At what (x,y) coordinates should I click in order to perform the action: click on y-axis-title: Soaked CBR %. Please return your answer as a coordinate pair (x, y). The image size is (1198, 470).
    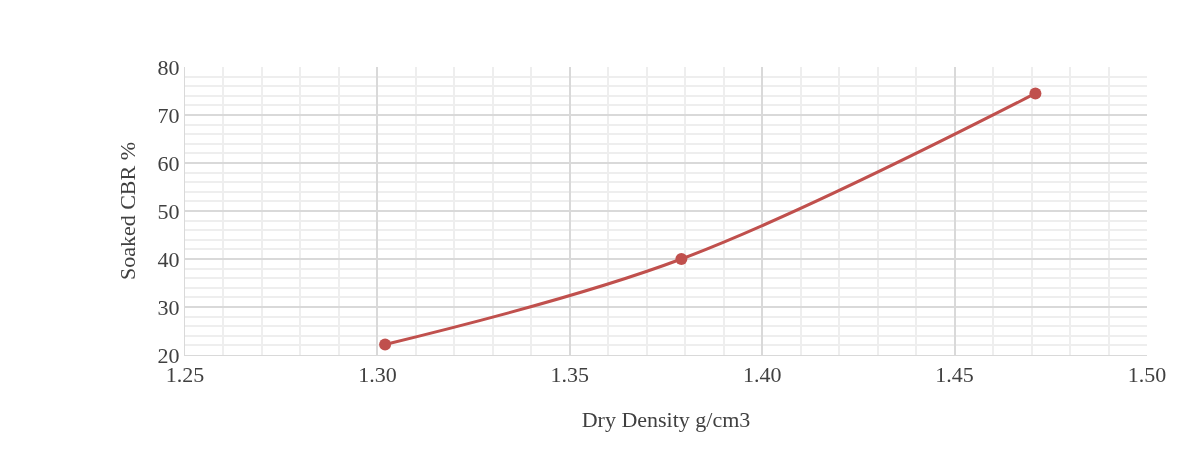
    Looking at the image, I should click on (128, 211).